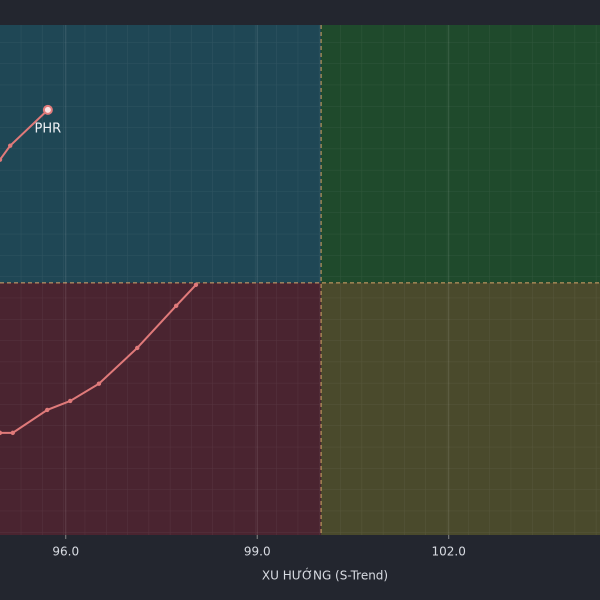 Image resolution: width=600 pixels, height=600 pixels. Describe the element at coordinates (449, 552) in the screenshot. I see `x-tick-label: 102.0` at that location.